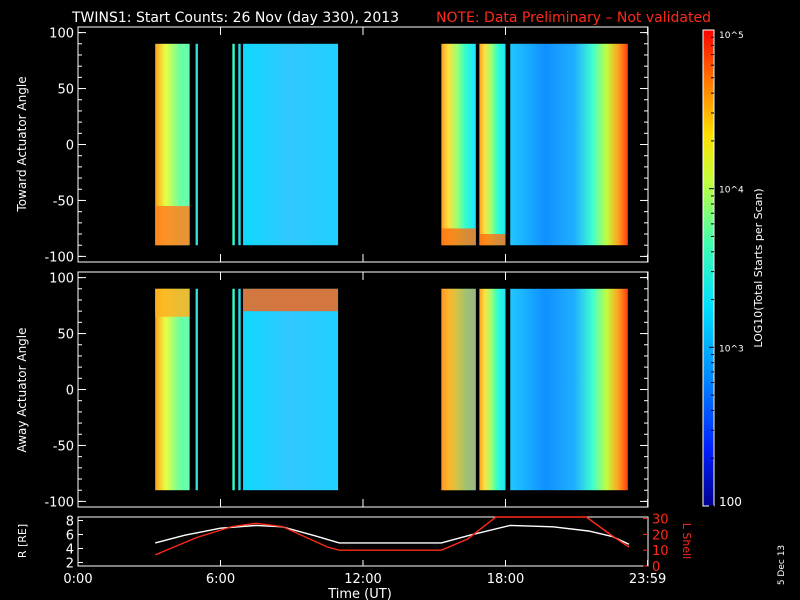  What do you see at coordinates (731, 191) in the screenshot?
I see `colorbar-tick-label: 10^4` at bounding box center [731, 191].